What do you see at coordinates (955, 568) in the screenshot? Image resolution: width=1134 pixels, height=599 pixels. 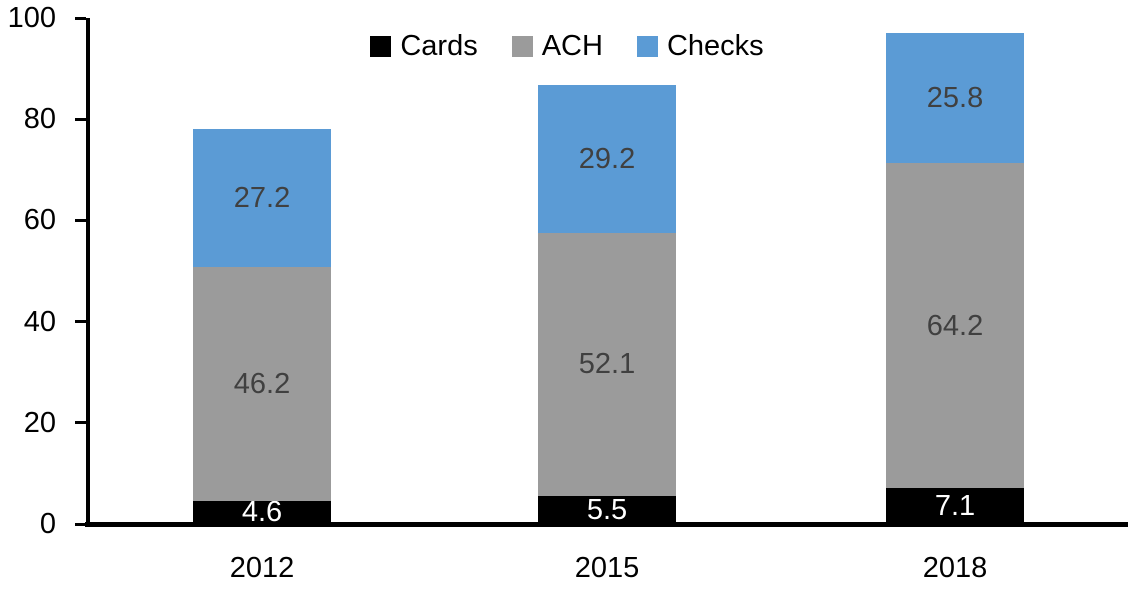 I see `x-axis-category-label: 2018` at bounding box center [955, 568].